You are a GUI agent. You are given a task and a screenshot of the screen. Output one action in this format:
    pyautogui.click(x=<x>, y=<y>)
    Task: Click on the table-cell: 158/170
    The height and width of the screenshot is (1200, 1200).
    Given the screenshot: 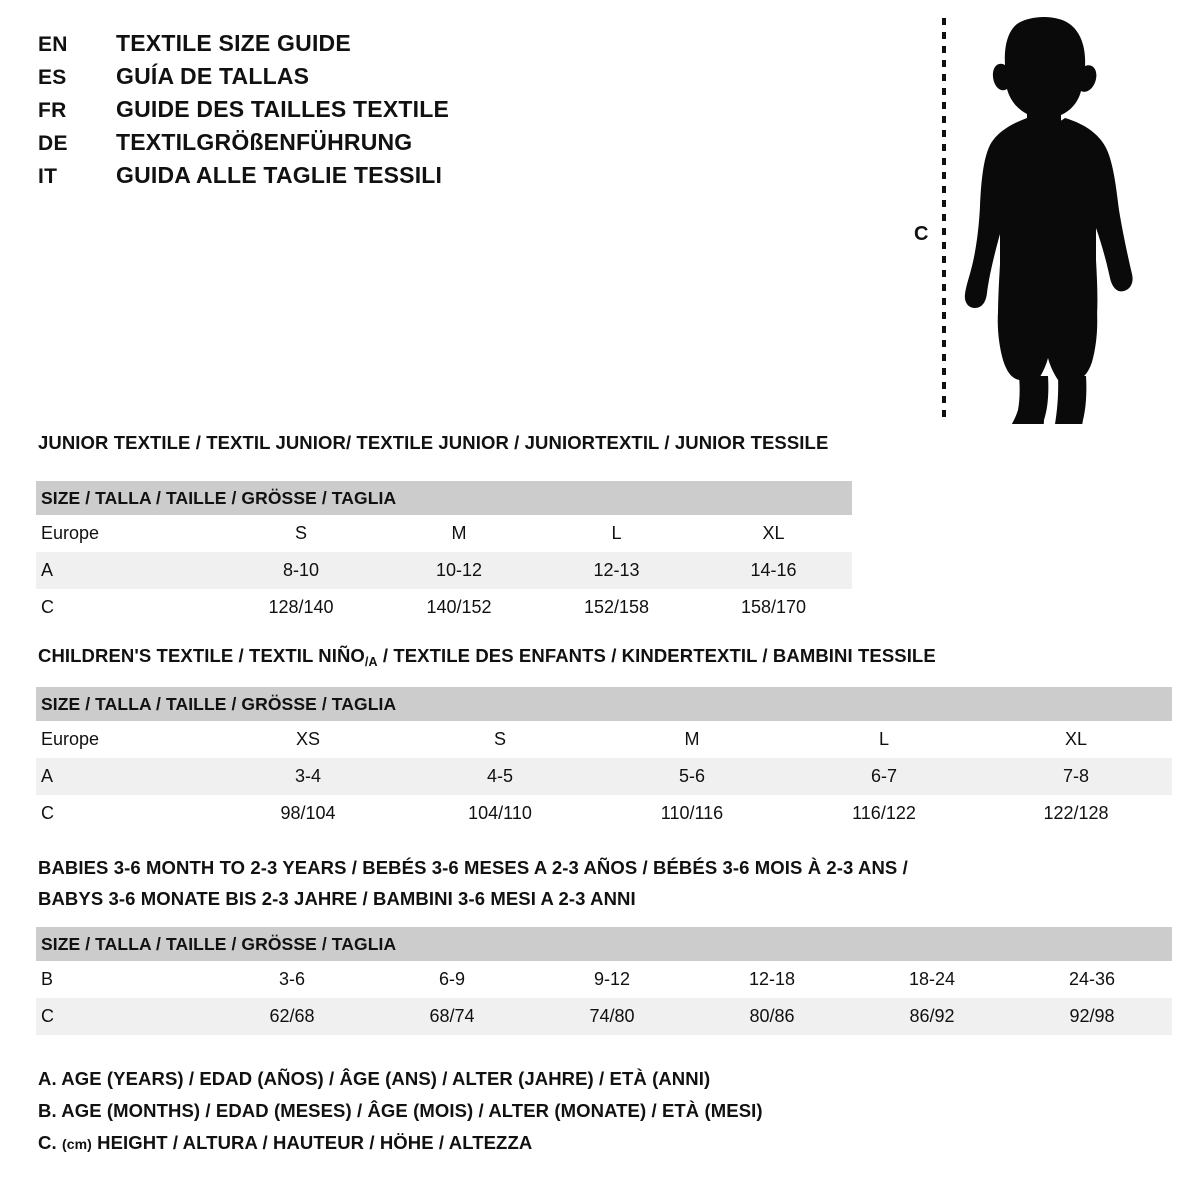 What is the action you would take?
    pyautogui.click(x=774, y=607)
    